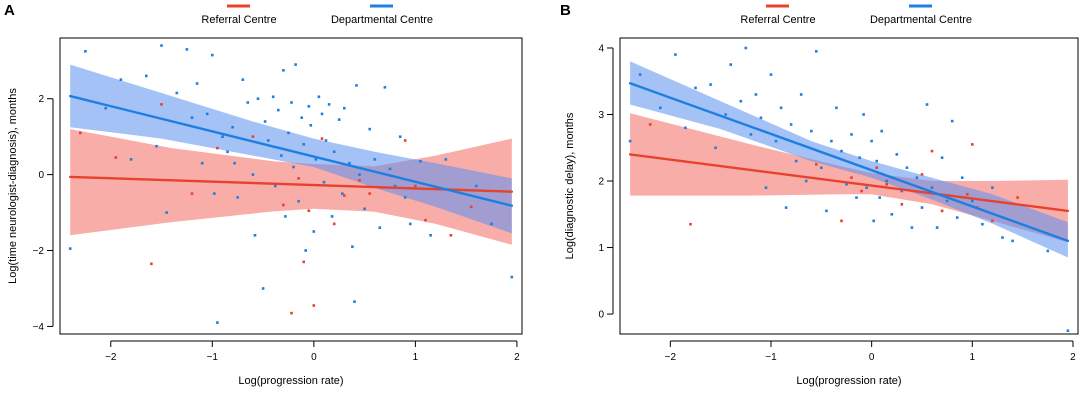 The height and width of the screenshot is (401, 1084). I want to click on panel-b-y-axis-title: Log(diagnostic delay), months, so click(570, 185).